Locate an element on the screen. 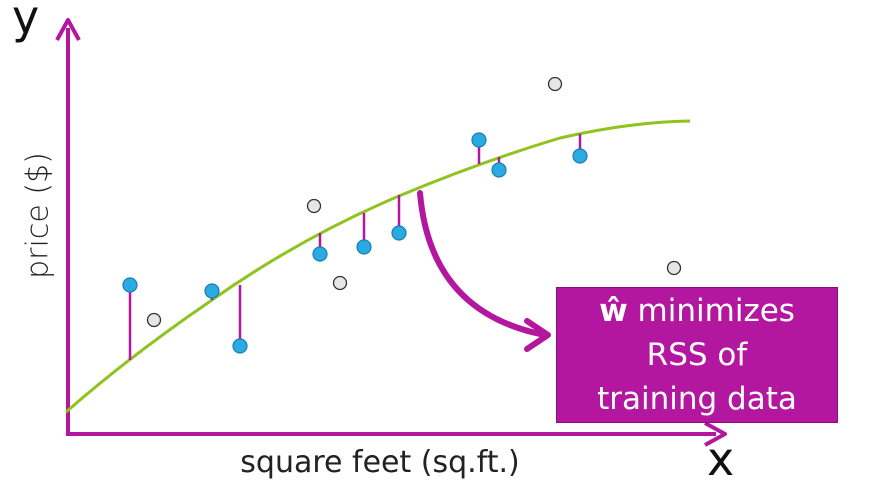 The image size is (878, 486). y-axis-arrowhead is located at coordinates (68, 29).